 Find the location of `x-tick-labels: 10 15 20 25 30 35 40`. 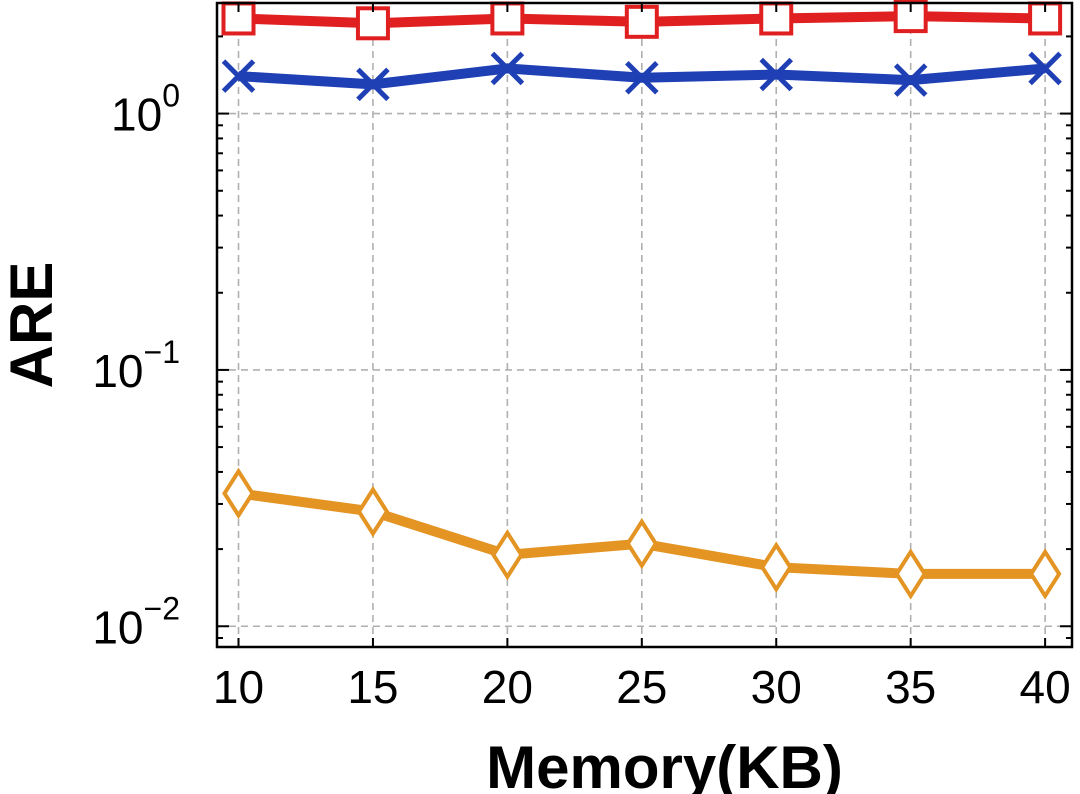

x-tick-labels: 10 15 20 25 30 35 40 is located at coordinates (642, 687).